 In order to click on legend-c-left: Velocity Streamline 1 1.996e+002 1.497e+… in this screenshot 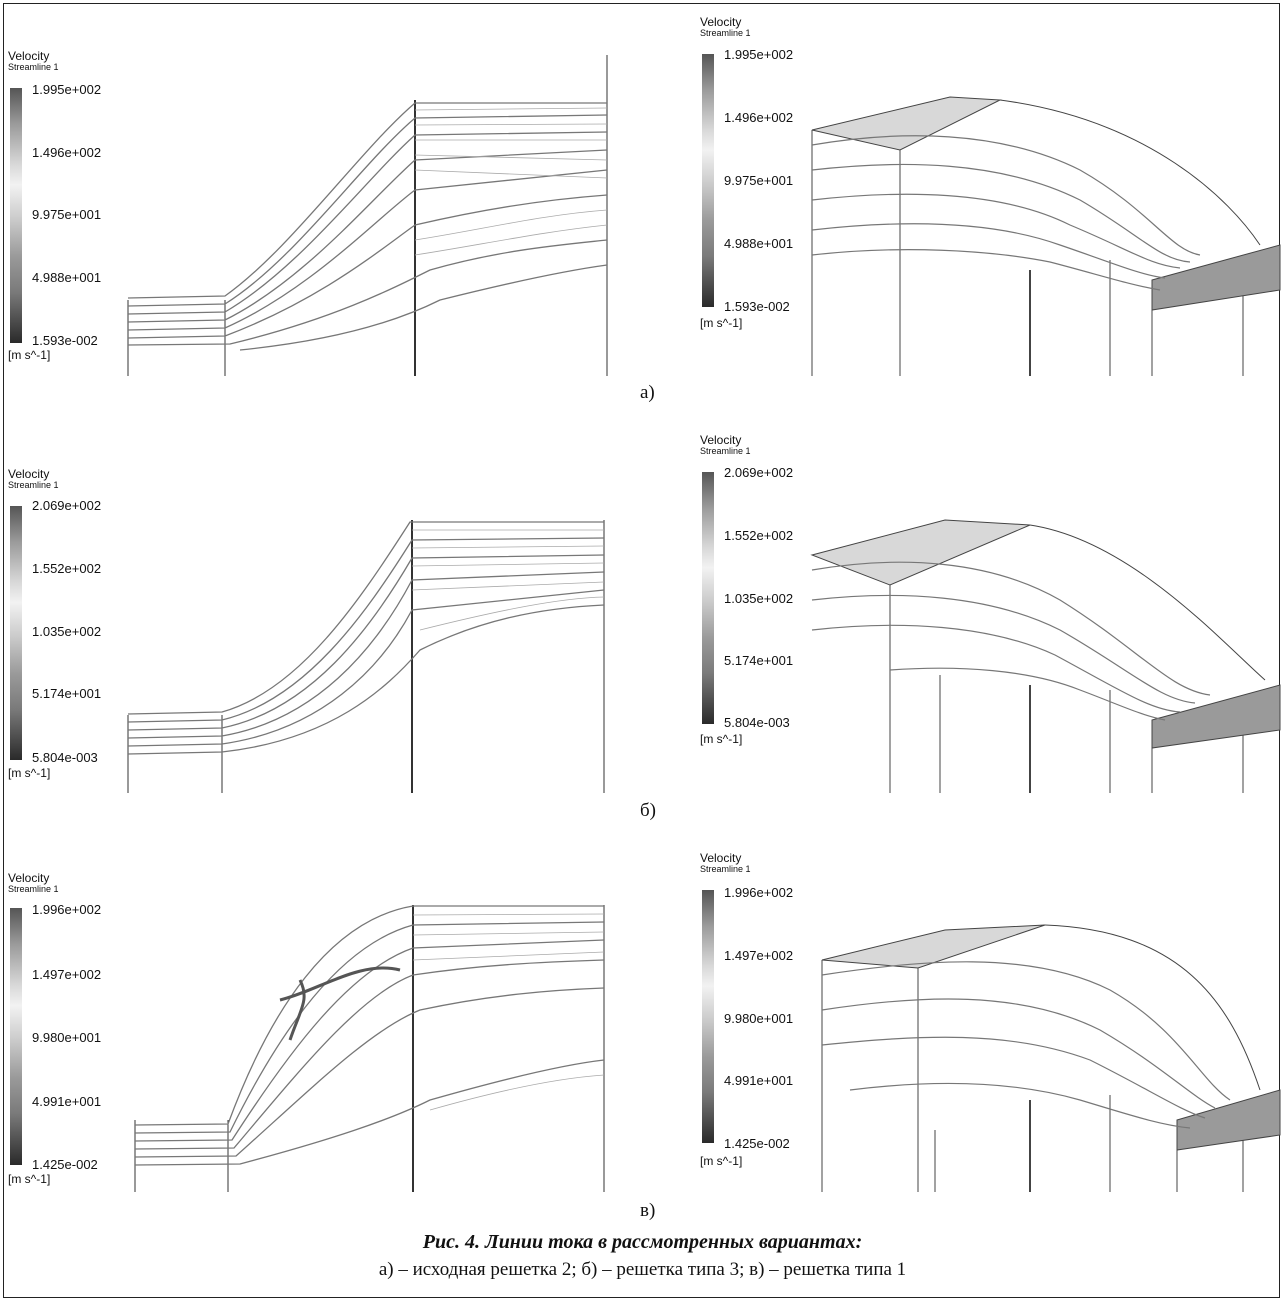, I will do `click(88, 1032)`.